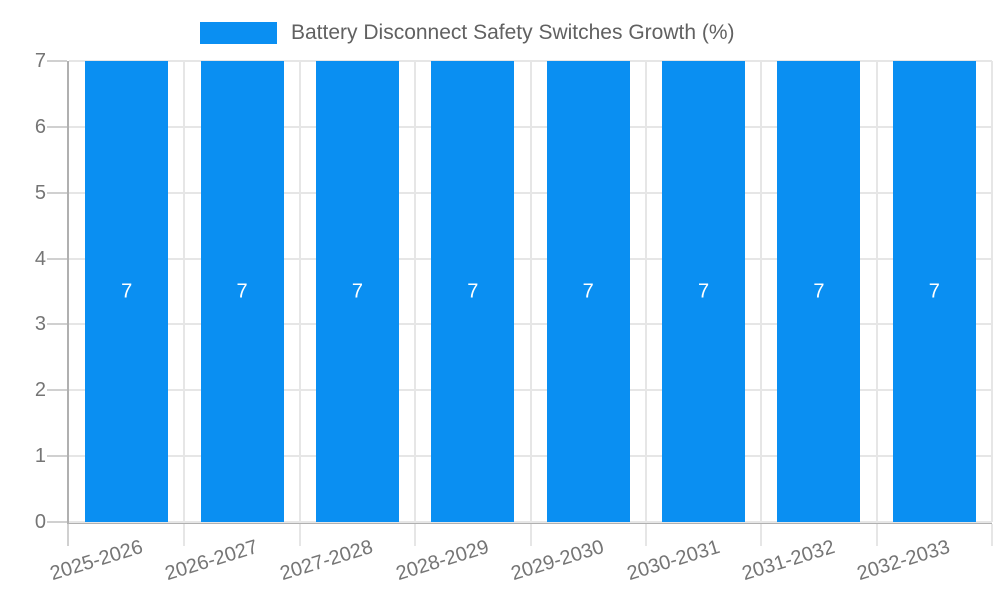 This screenshot has height=600, width=1000. What do you see at coordinates (903, 561) in the screenshot?
I see `x-tick-label: 2032-2033` at bounding box center [903, 561].